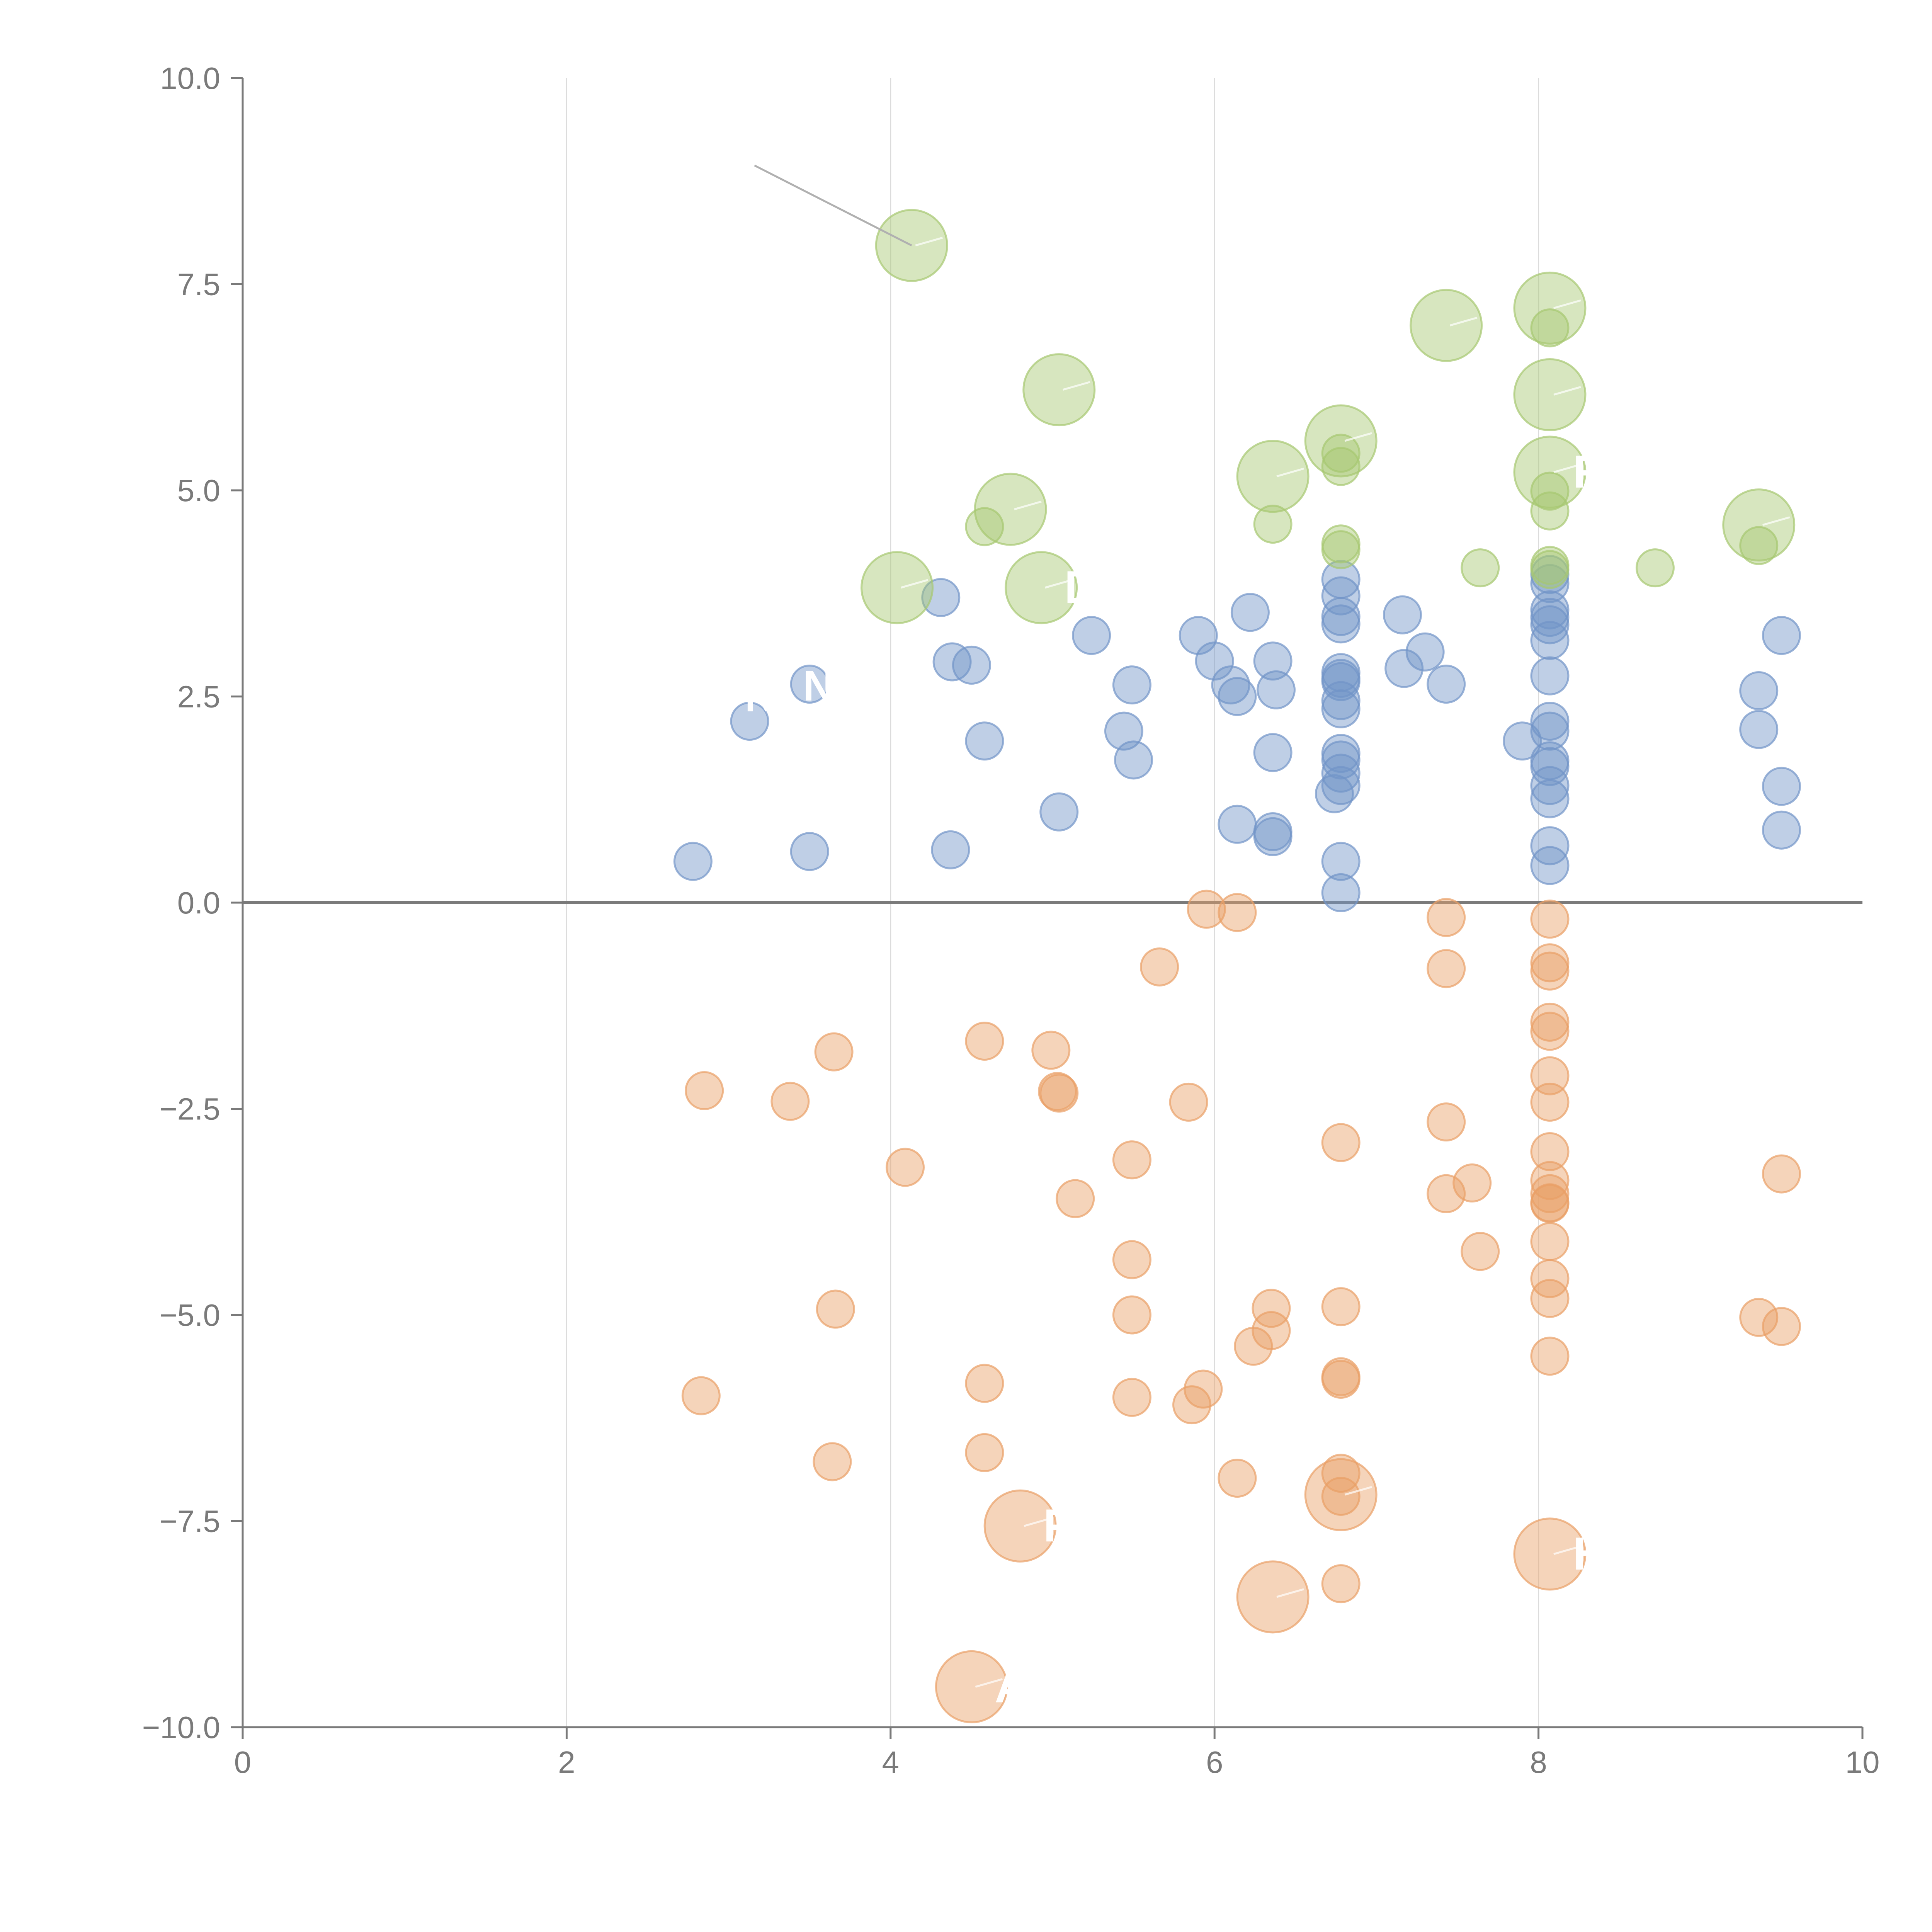  What do you see at coordinates (1539, 1762) in the screenshot?
I see `x-tick-label: 8` at bounding box center [1539, 1762].